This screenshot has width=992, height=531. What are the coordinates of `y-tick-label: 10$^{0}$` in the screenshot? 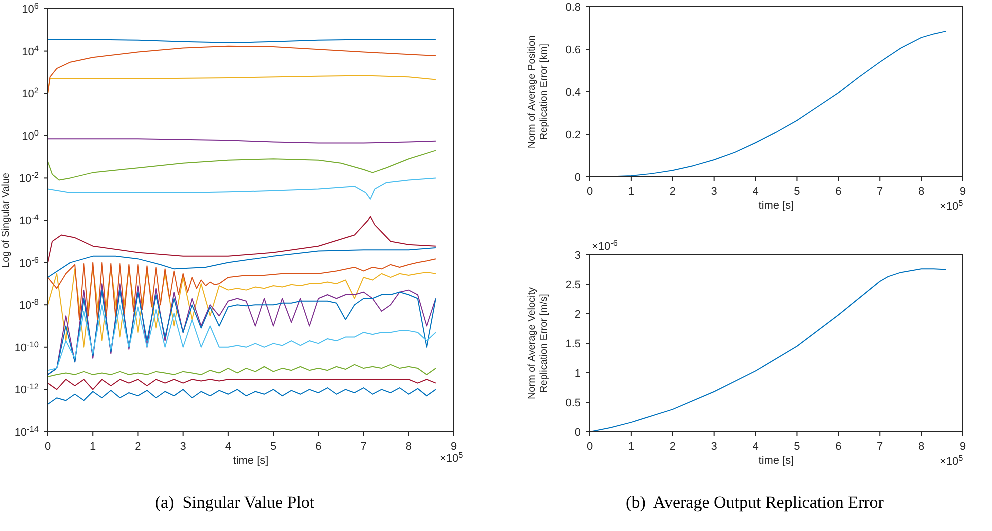 It's located at (31, 135).